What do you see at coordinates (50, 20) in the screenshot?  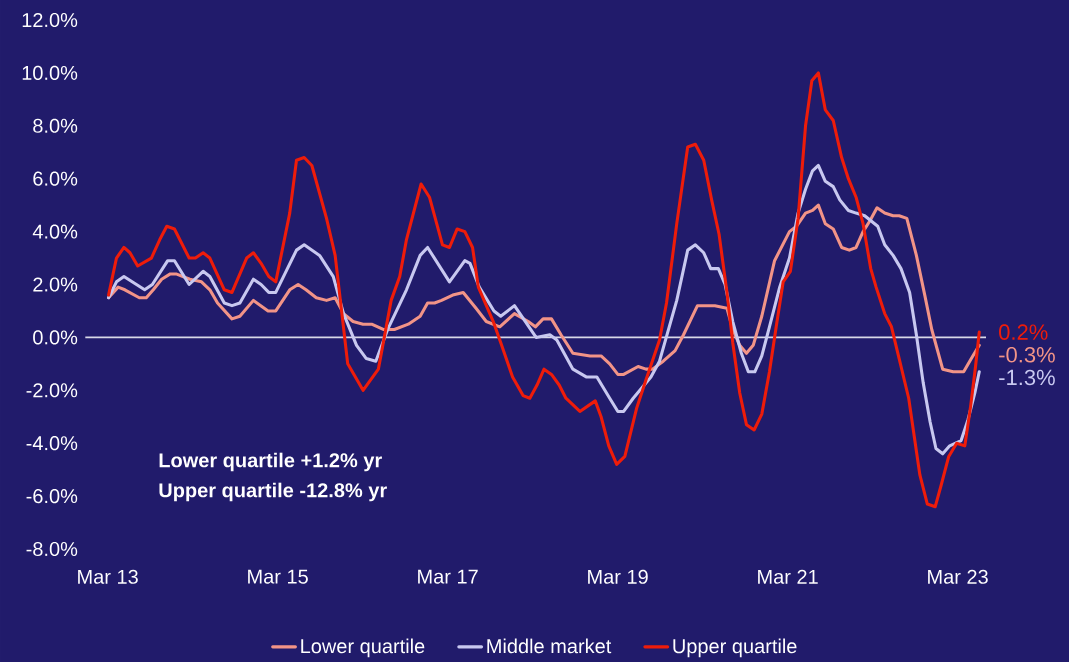 I see `y-tick-label: 12.0%` at bounding box center [50, 20].